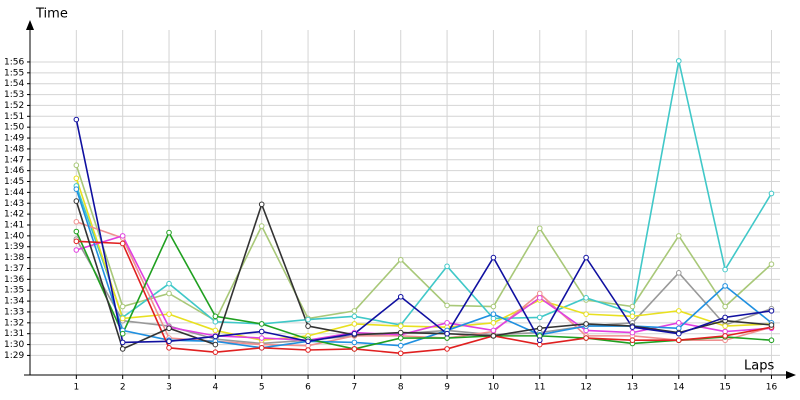  What do you see at coordinates (14, 312) in the screenshot?
I see `y-tick-label: 1:33` at bounding box center [14, 312].